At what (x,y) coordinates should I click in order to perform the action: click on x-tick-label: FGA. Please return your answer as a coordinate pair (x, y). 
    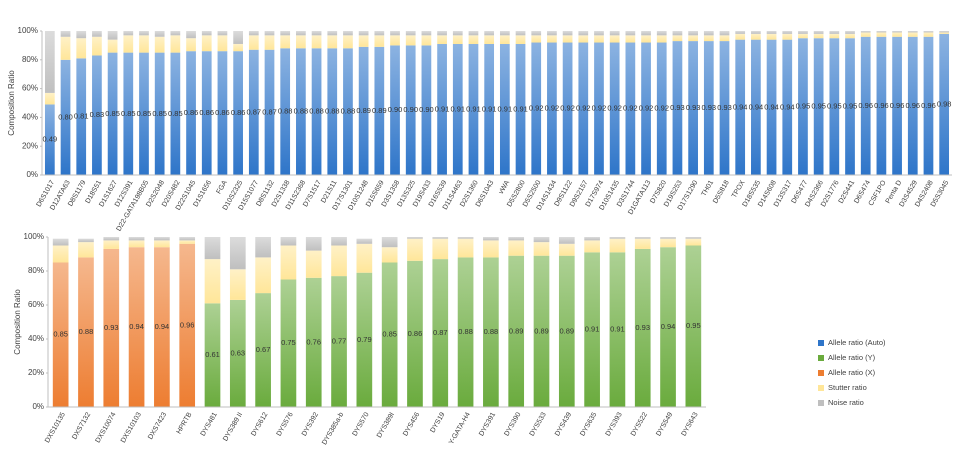
    Looking at the image, I should click on (222, 187).